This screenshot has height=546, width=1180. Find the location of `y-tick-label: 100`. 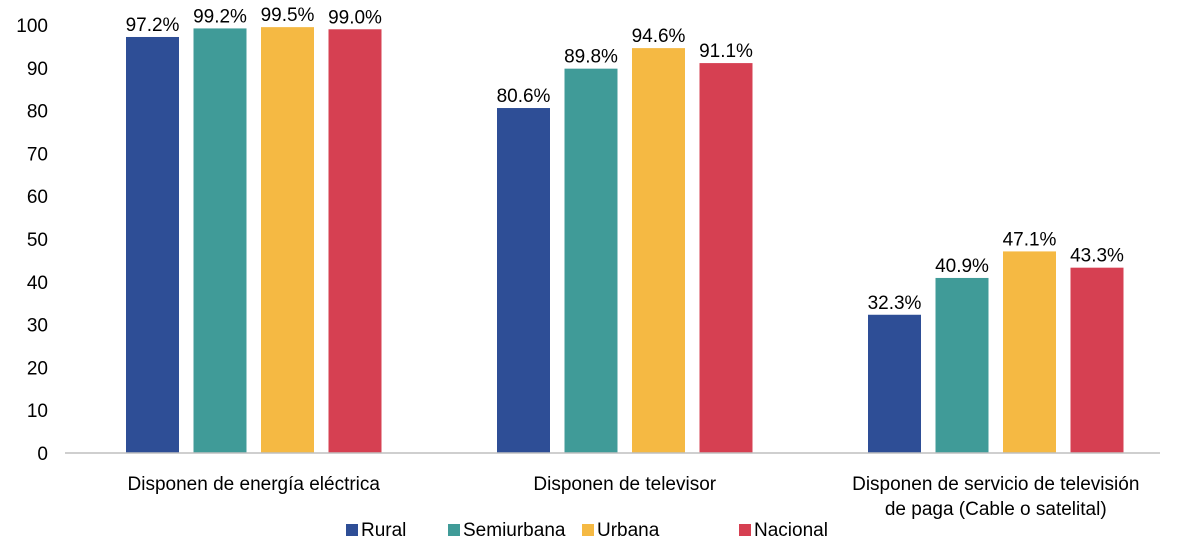

y-tick-label: 100 is located at coordinates (32, 26).